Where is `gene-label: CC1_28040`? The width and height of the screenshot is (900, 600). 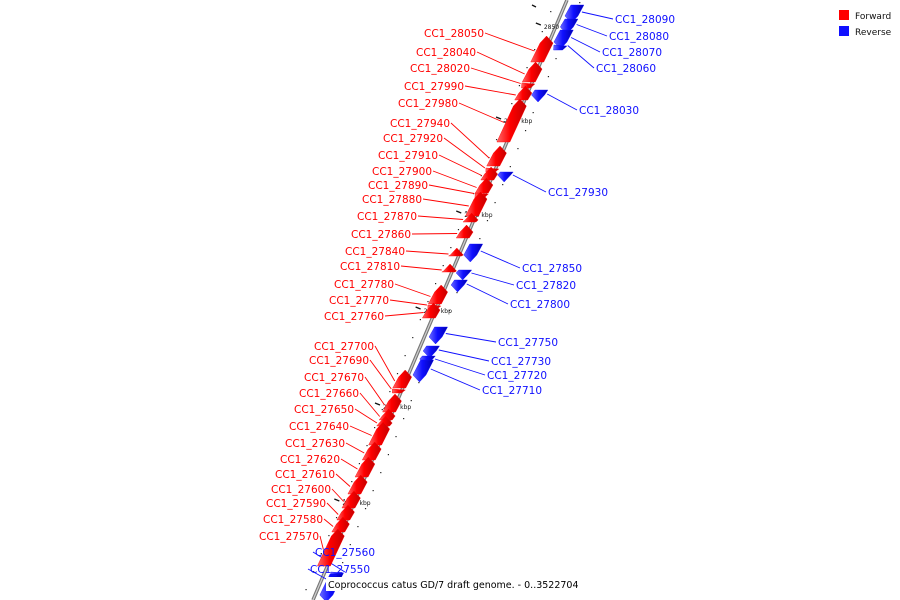
gene-label: CC1_28040 is located at coordinates (446, 53).